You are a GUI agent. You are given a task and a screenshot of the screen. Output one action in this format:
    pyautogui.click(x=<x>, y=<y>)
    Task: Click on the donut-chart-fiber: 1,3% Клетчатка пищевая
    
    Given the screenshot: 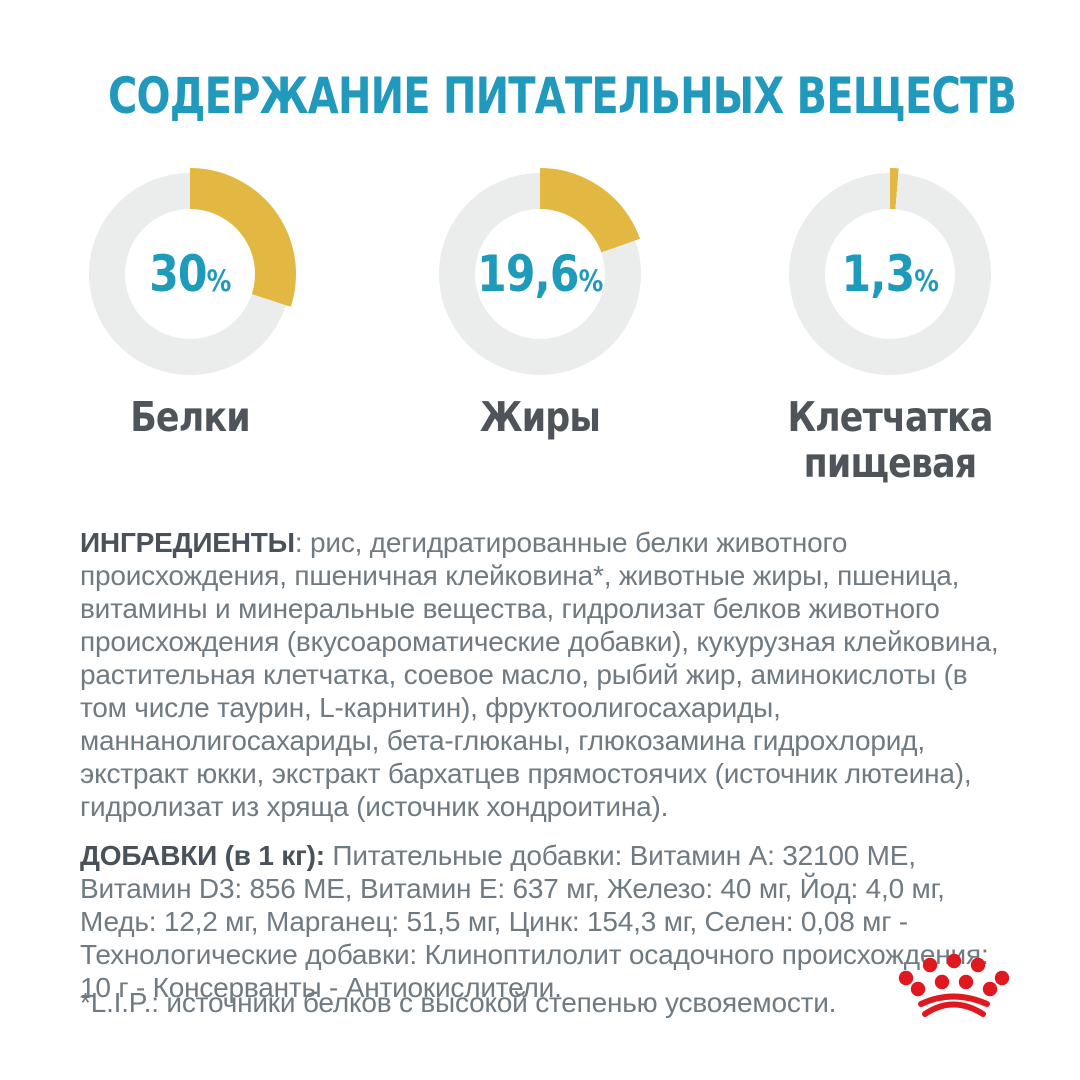 What is the action you would take?
    pyautogui.click(x=890, y=327)
    